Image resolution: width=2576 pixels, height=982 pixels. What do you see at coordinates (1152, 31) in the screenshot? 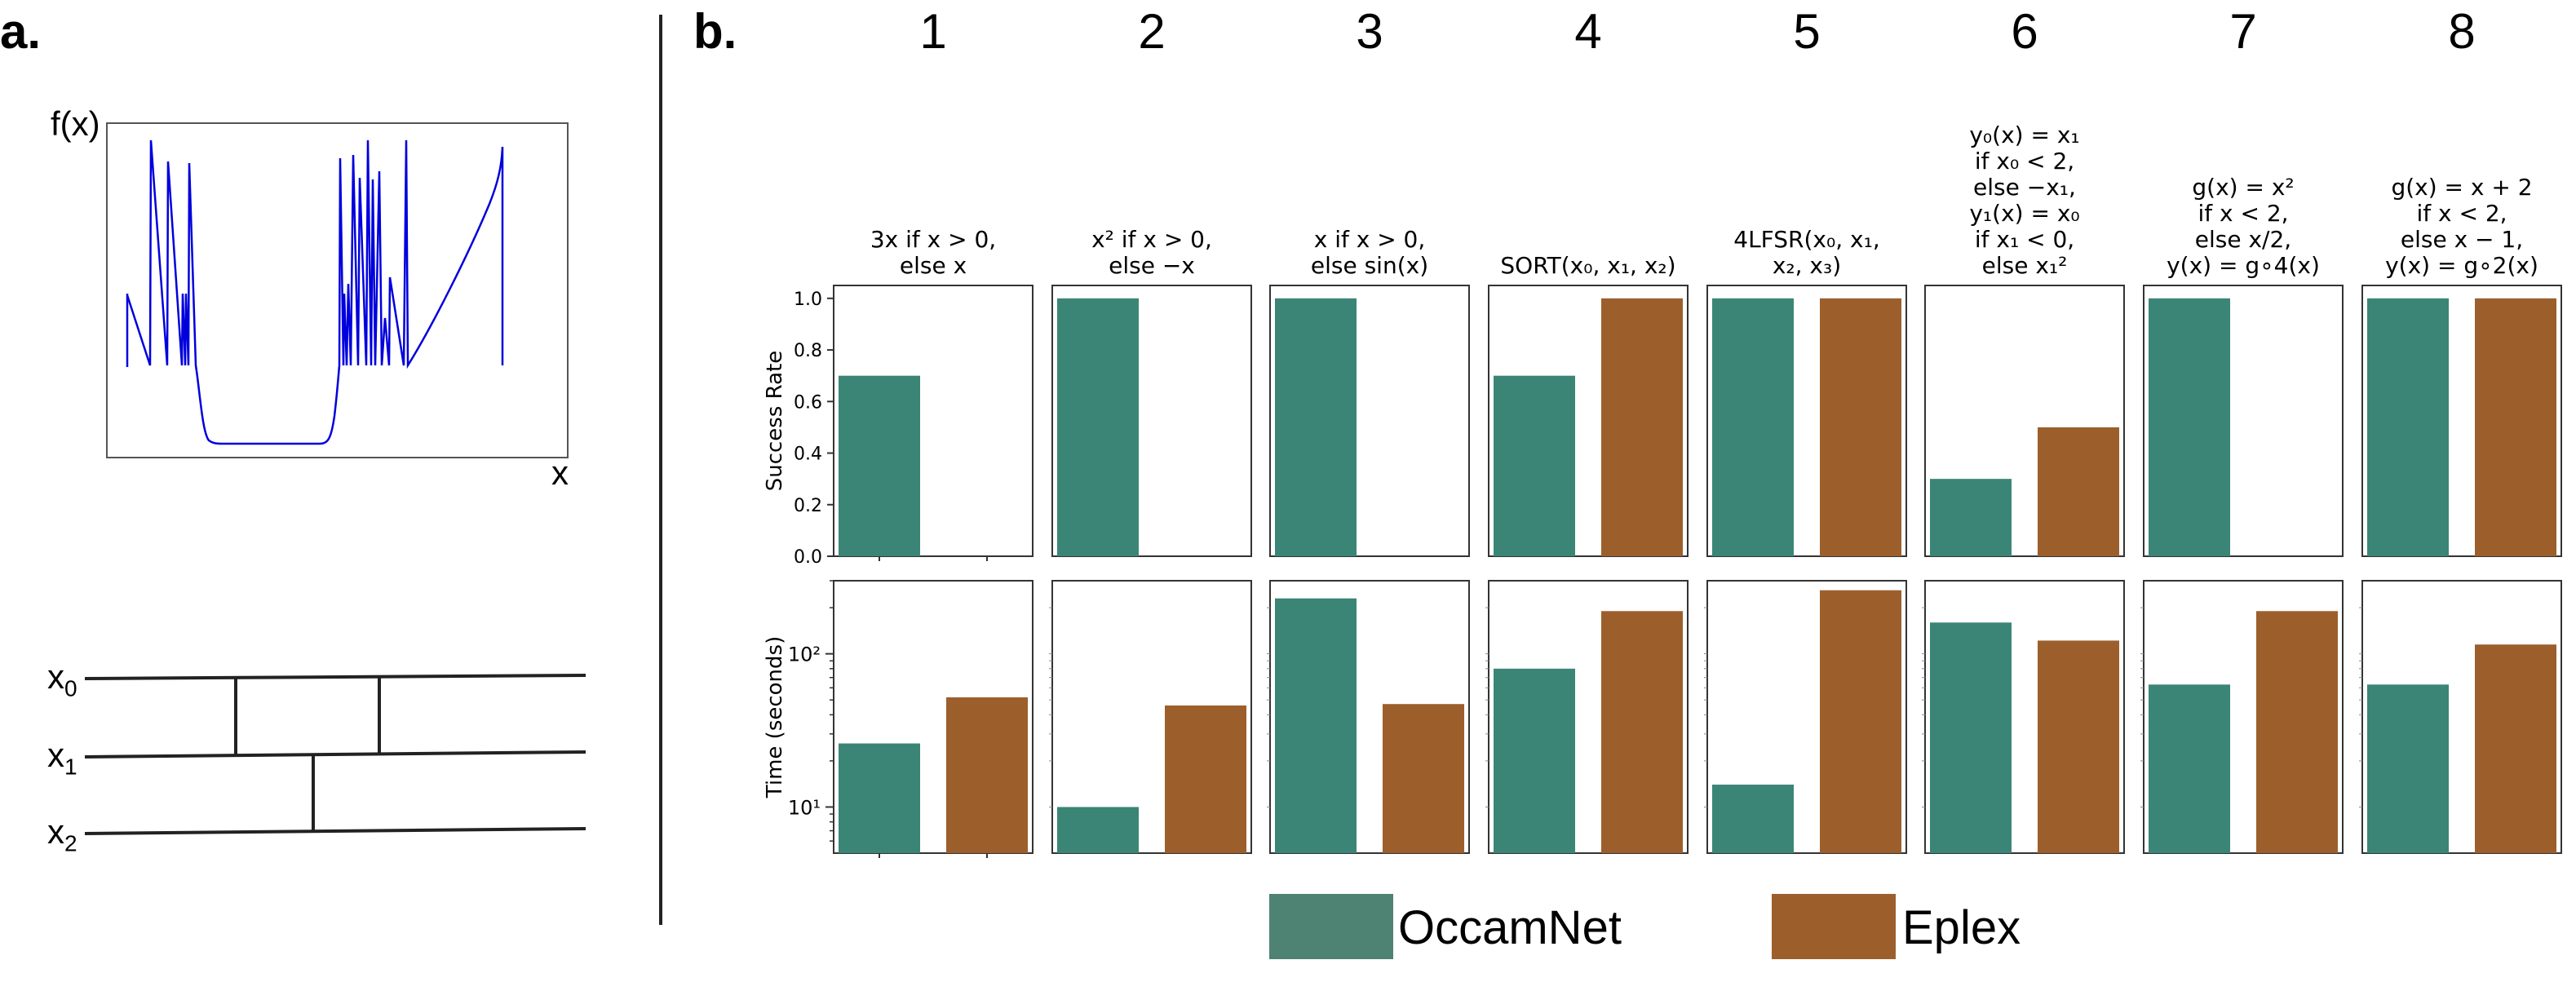
I see `column-number-2: 2` at bounding box center [1152, 31].